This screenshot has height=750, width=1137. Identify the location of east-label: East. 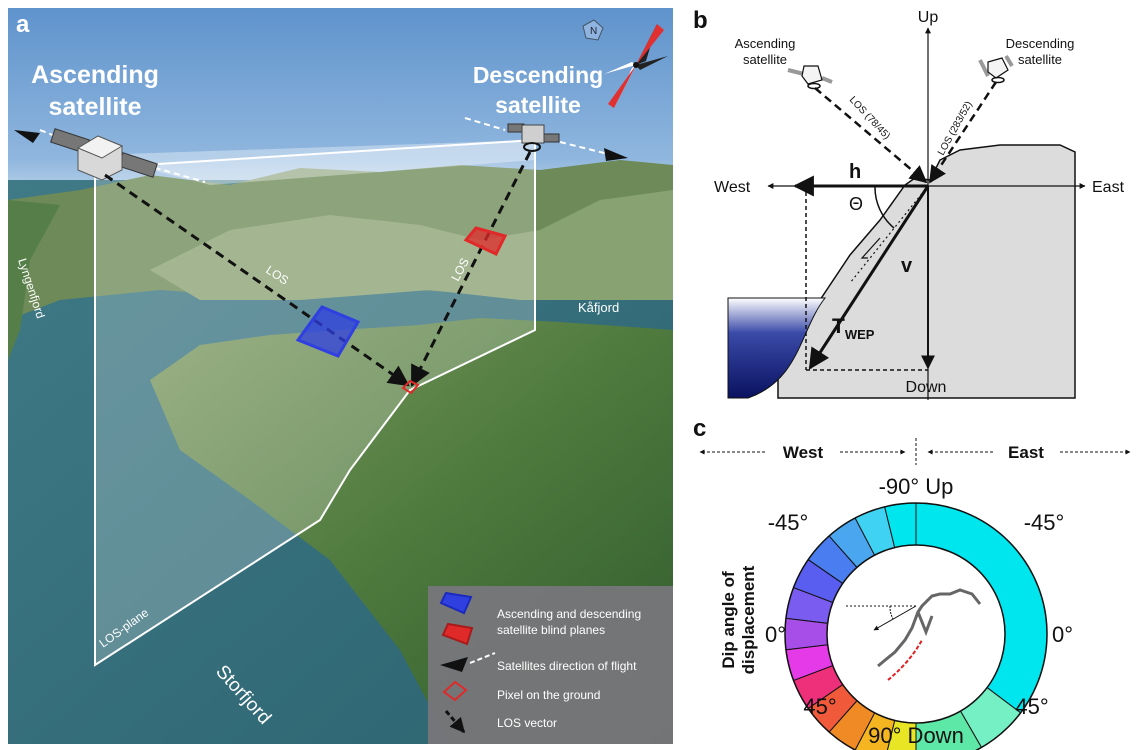
(1108, 187).